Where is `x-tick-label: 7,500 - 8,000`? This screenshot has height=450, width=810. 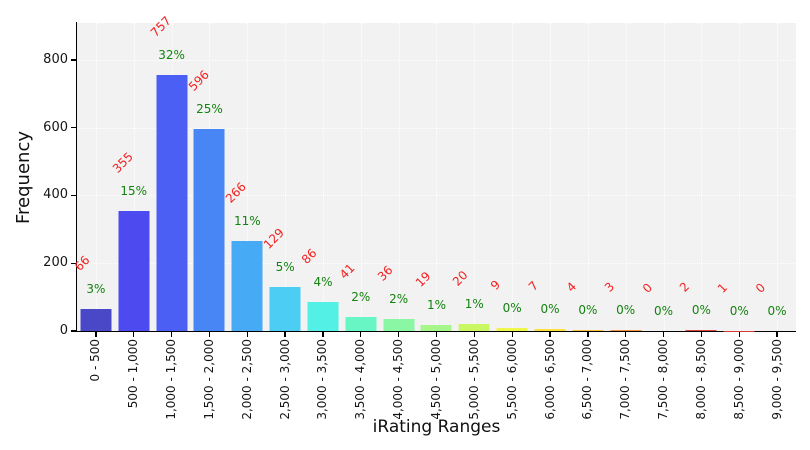
x-tick-label: 7,500 - 8,000 is located at coordinates (663, 379).